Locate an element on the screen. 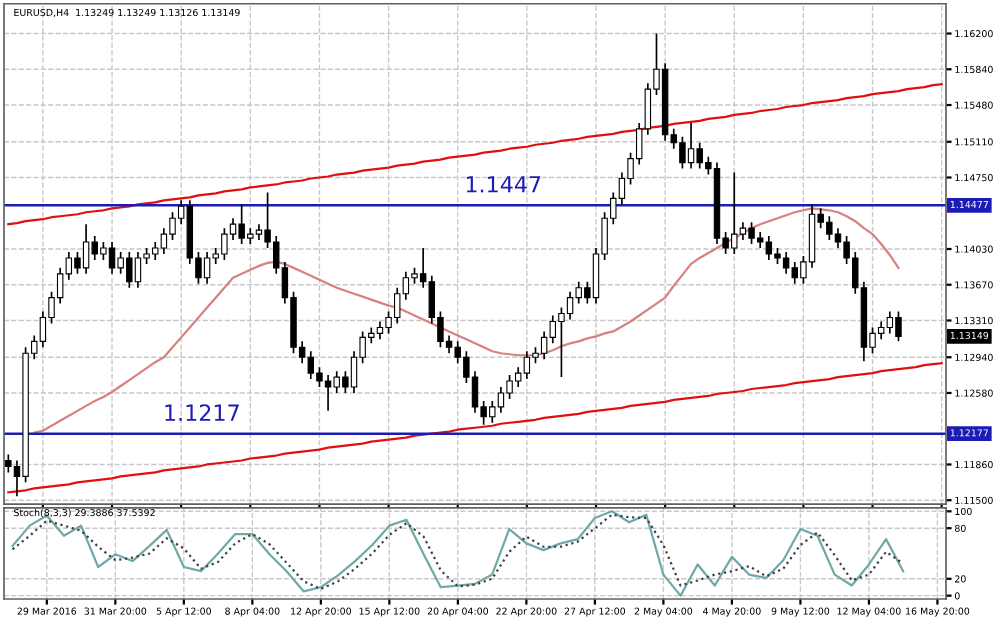 This screenshot has height=624, width=1000. ref-line-label: 1.1217 is located at coordinates (202, 412).